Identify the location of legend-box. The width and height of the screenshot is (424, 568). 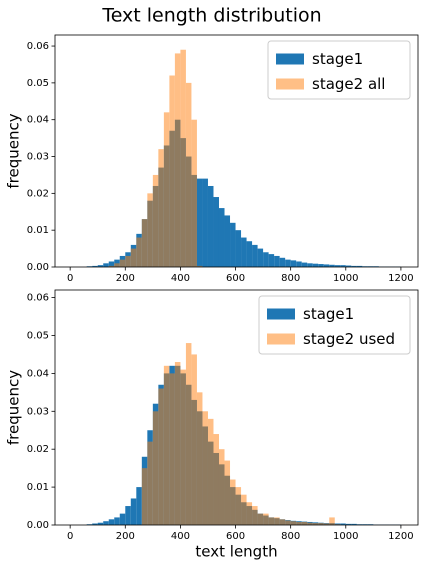
(334, 325).